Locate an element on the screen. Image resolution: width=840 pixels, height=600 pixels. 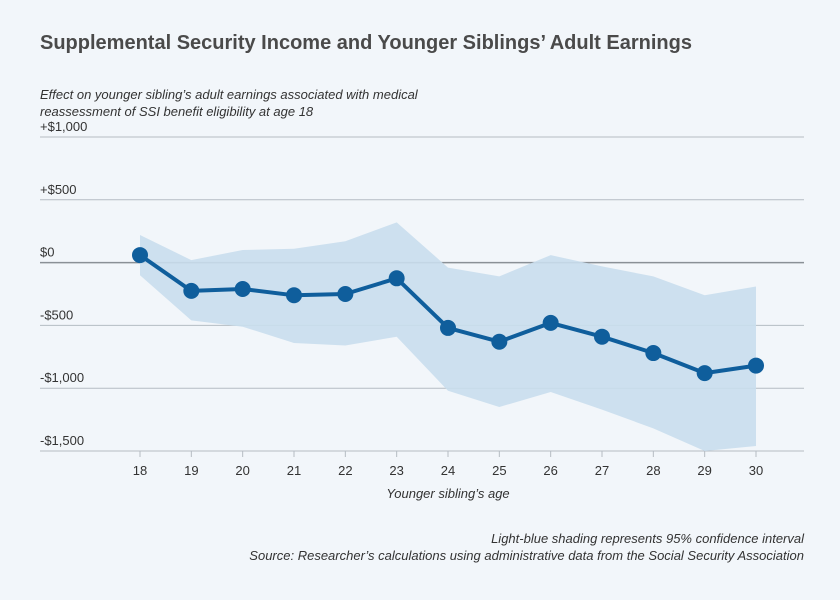
y-tick-label: -$500 is located at coordinates (56, 314).